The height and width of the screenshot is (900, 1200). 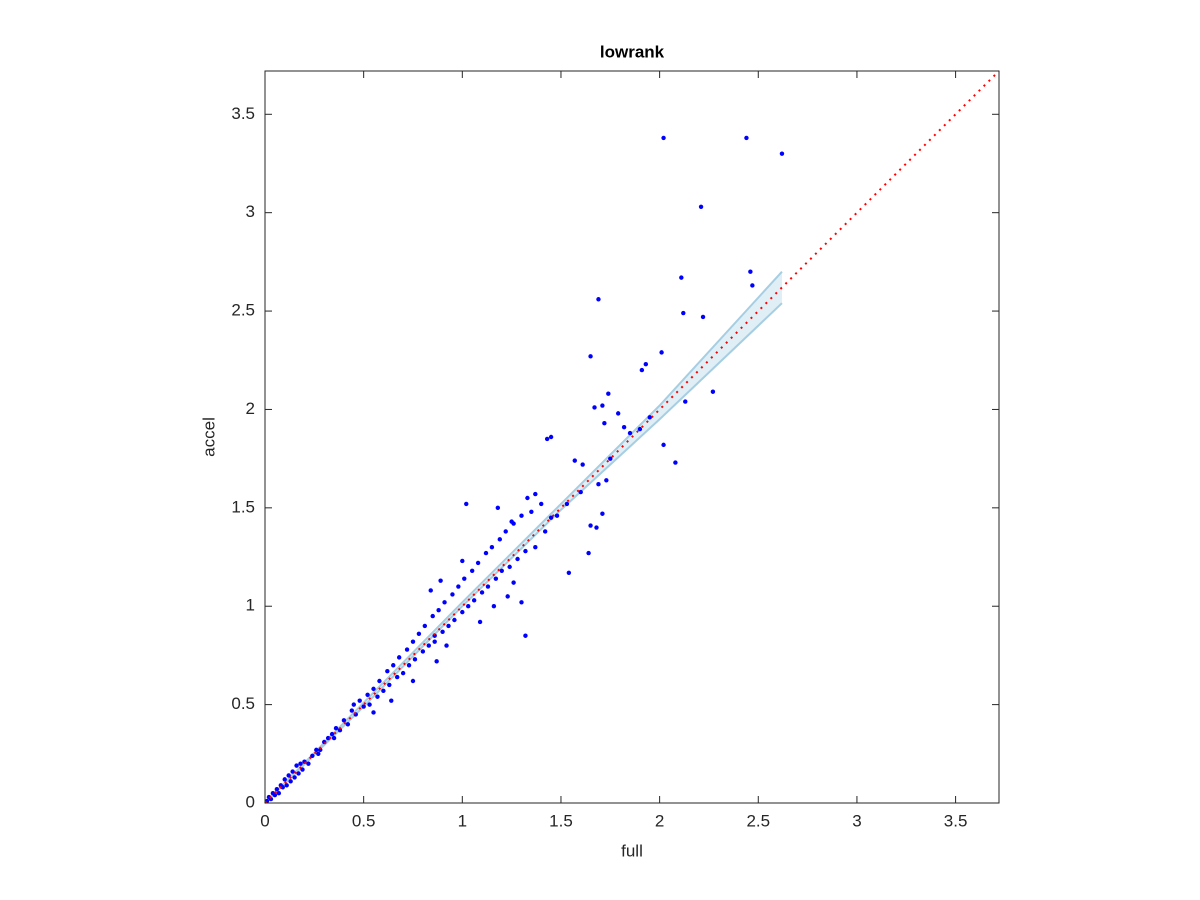 I want to click on y-tick-label: 0, so click(x=250, y=801).